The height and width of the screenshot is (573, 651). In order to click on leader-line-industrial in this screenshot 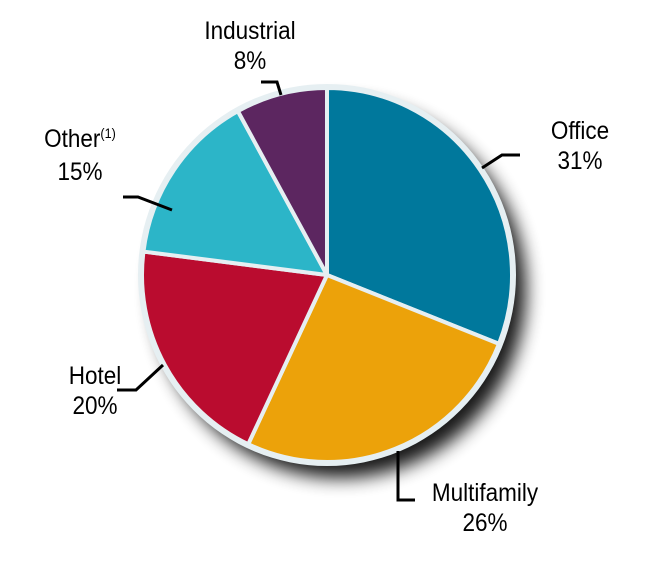, I will do `click(272, 88)`.